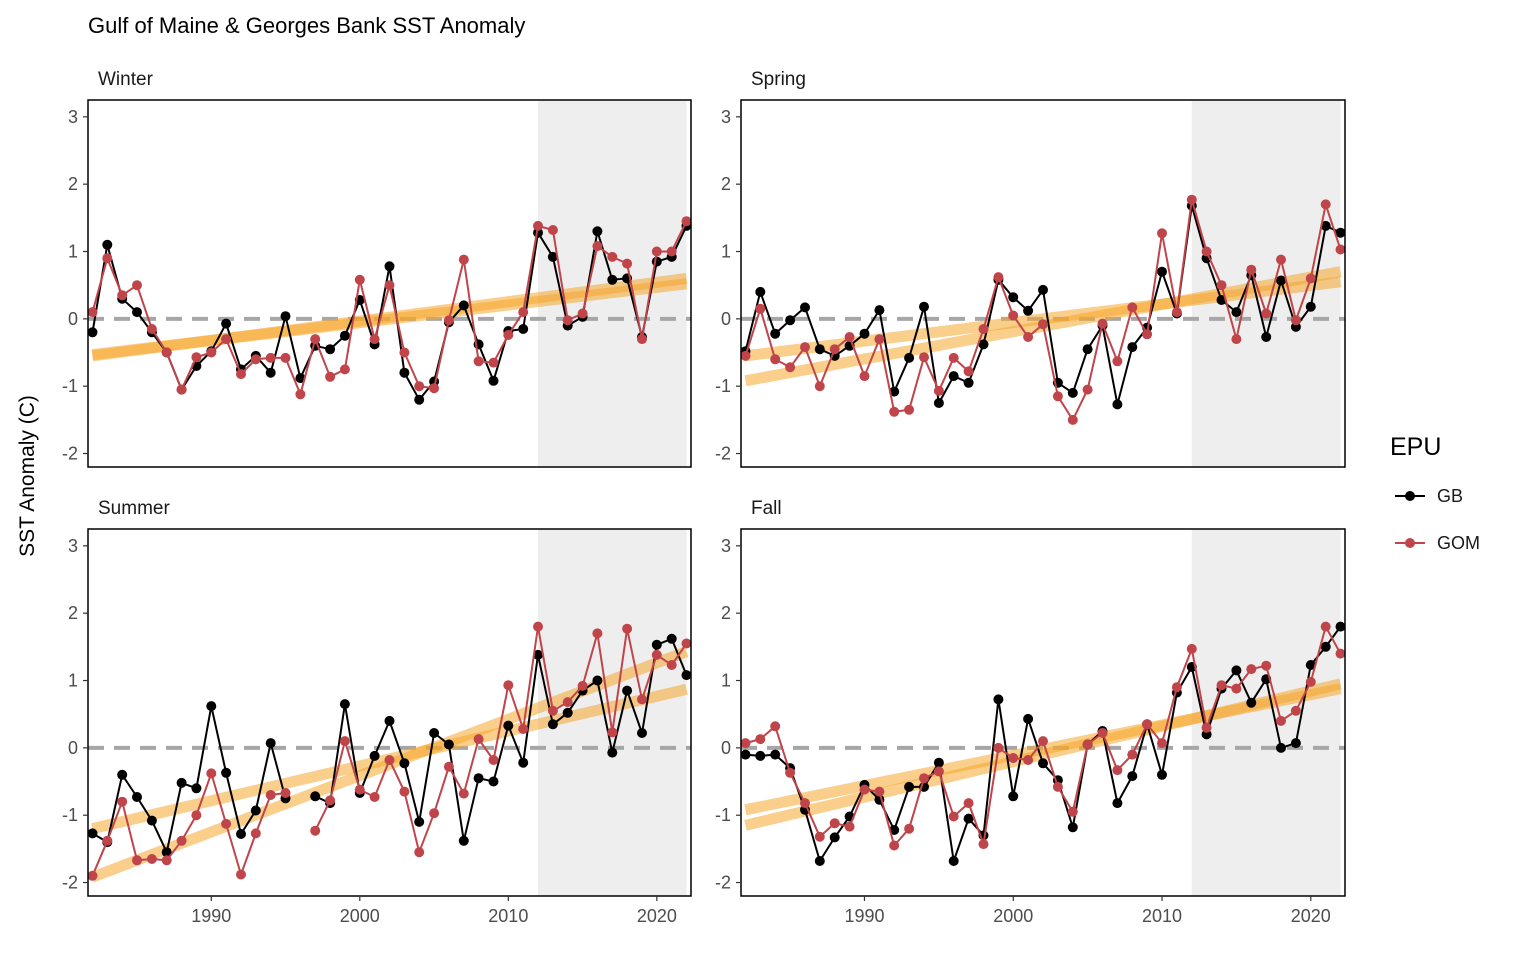  I want to click on legend-label-gom: GOM, so click(1458, 543).